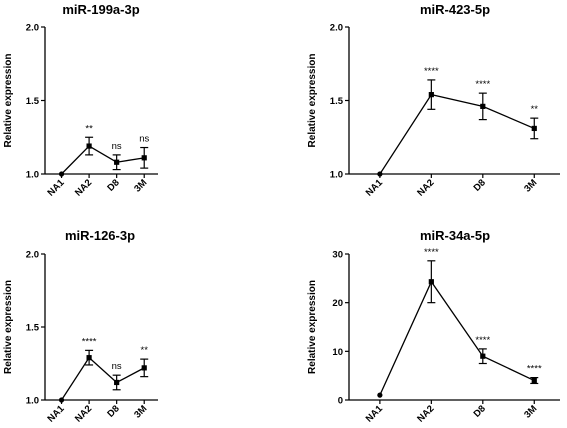  What do you see at coordinates (455, 9) in the screenshot?
I see `panel-title: miR-423-5p` at bounding box center [455, 9].